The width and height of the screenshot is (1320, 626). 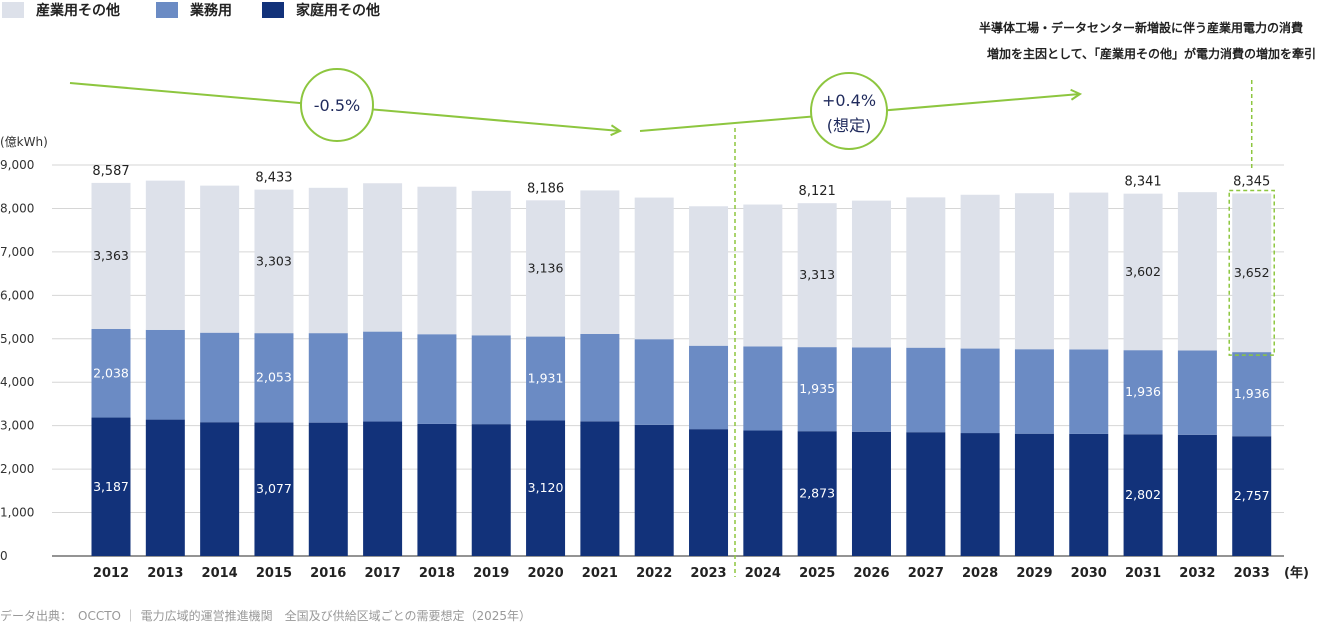 I want to click on x-tick-label-2019: 2019, so click(x=491, y=573).